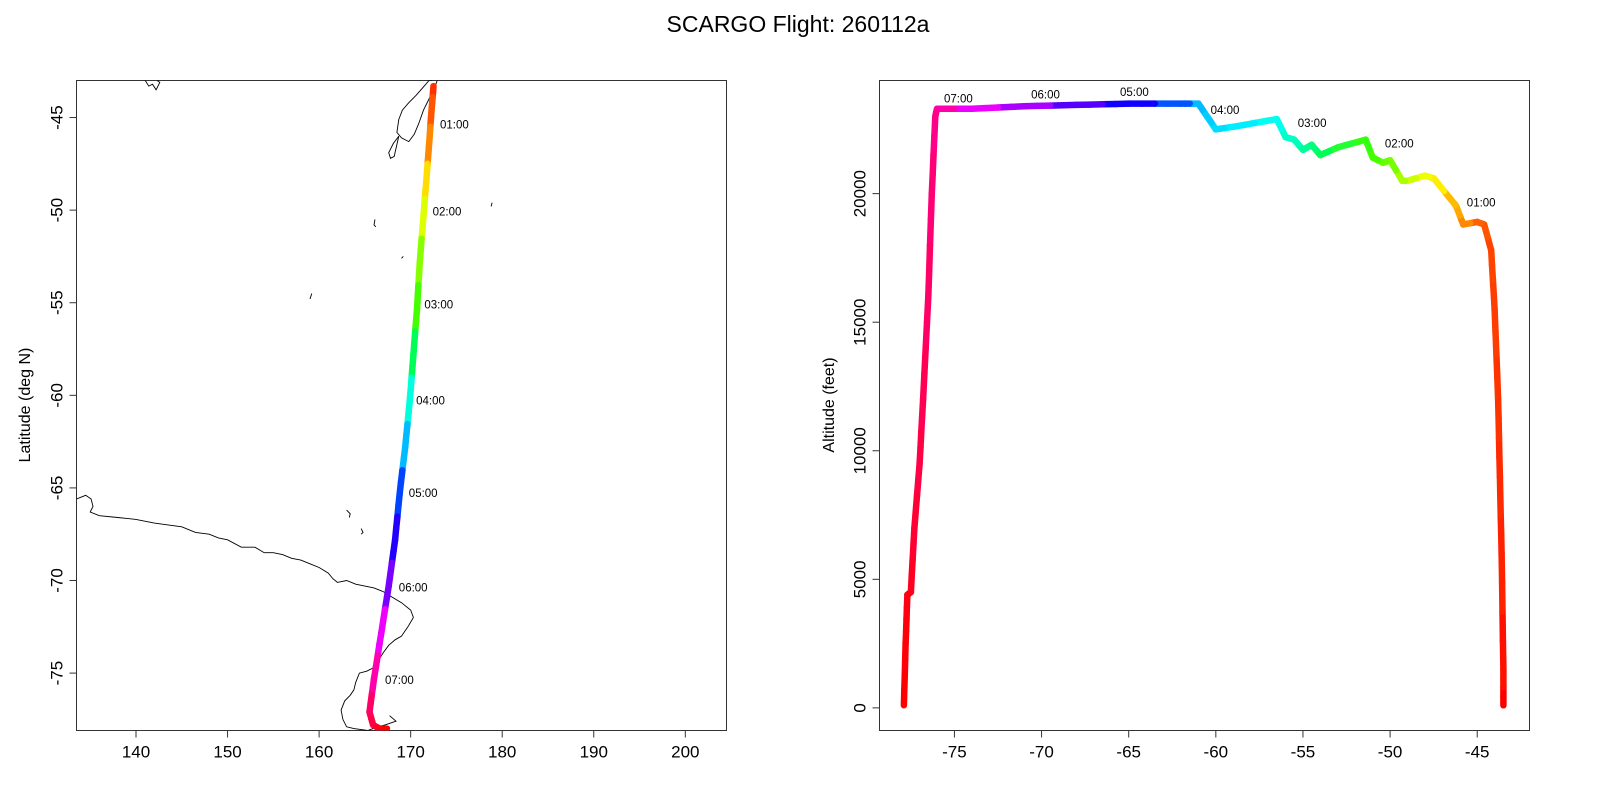  I want to click on x-tick-label: 150, so click(227, 752).